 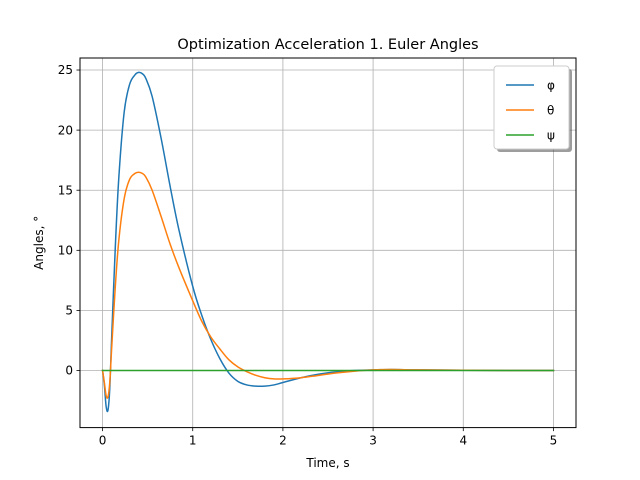 What do you see at coordinates (328, 437) in the screenshot?
I see `x-axis: 0 1 2 3 4 5` at bounding box center [328, 437].